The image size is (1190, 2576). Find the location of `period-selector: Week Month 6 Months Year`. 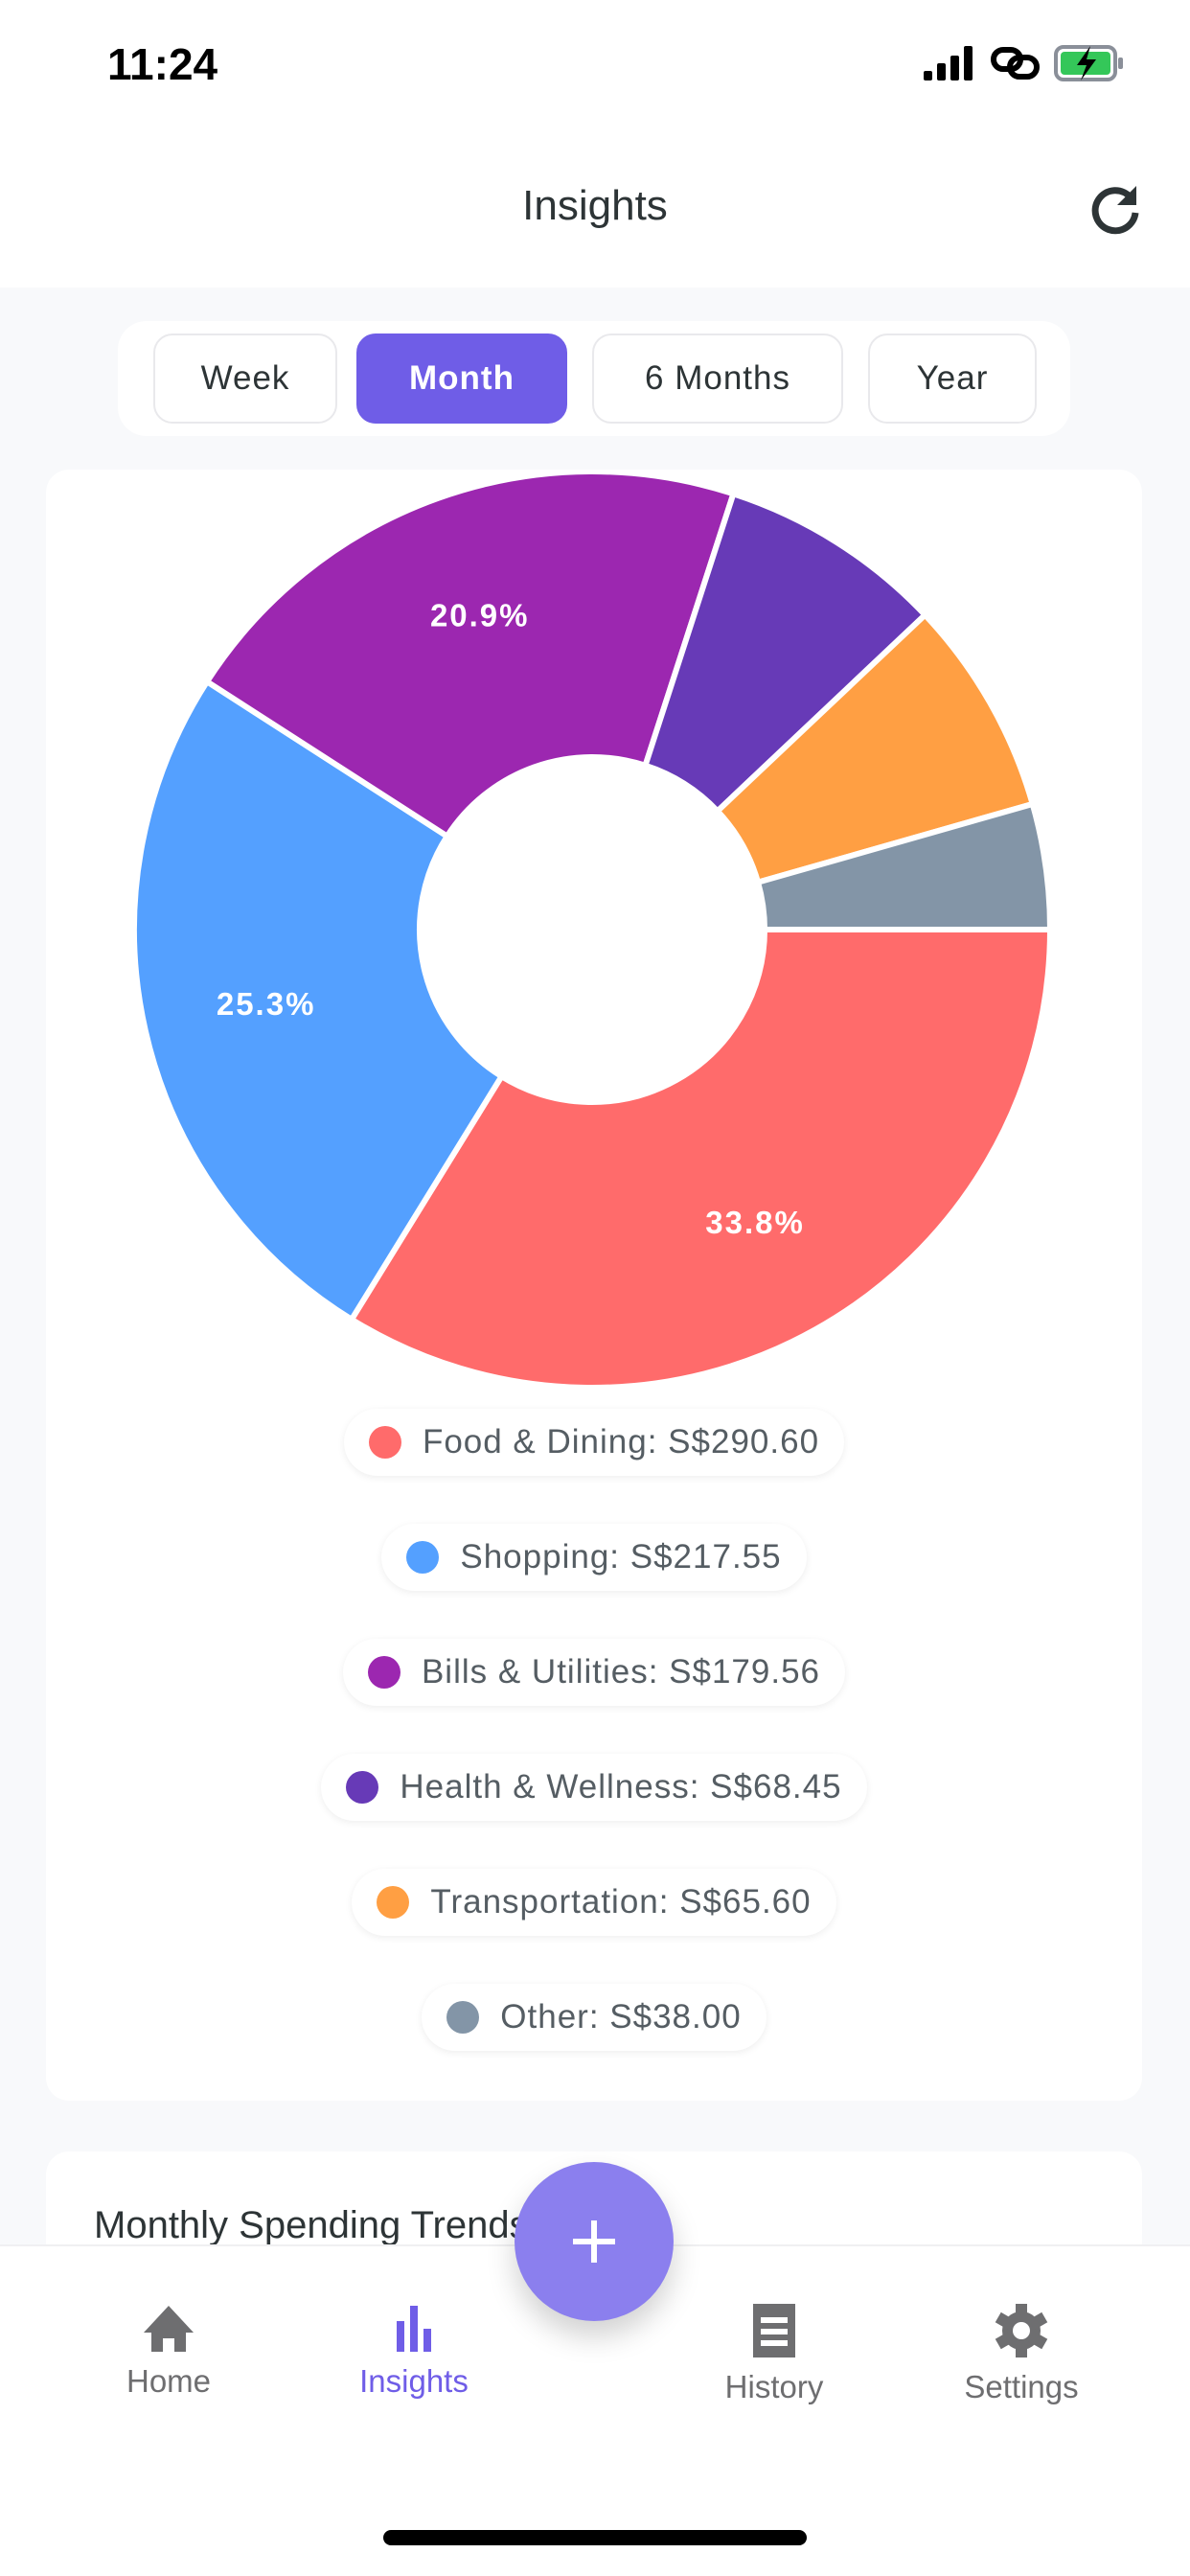

period-selector: Week Month 6 Months Year is located at coordinates (594, 378).